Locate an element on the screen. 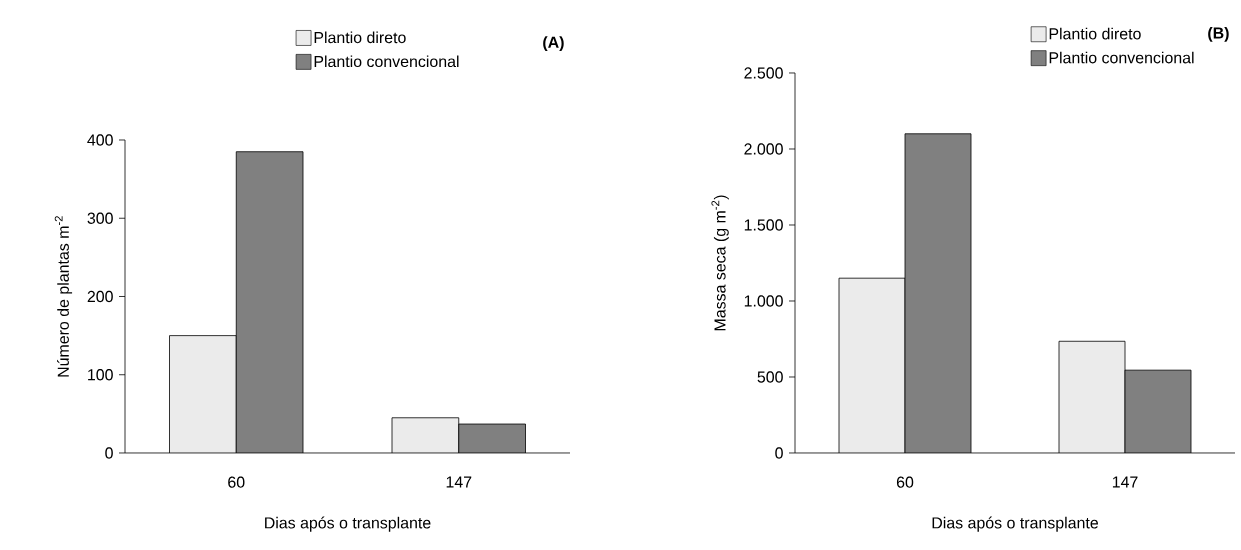 The image size is (1241, 550). y-tick-label: 200 is located at coordinates (100, 296).